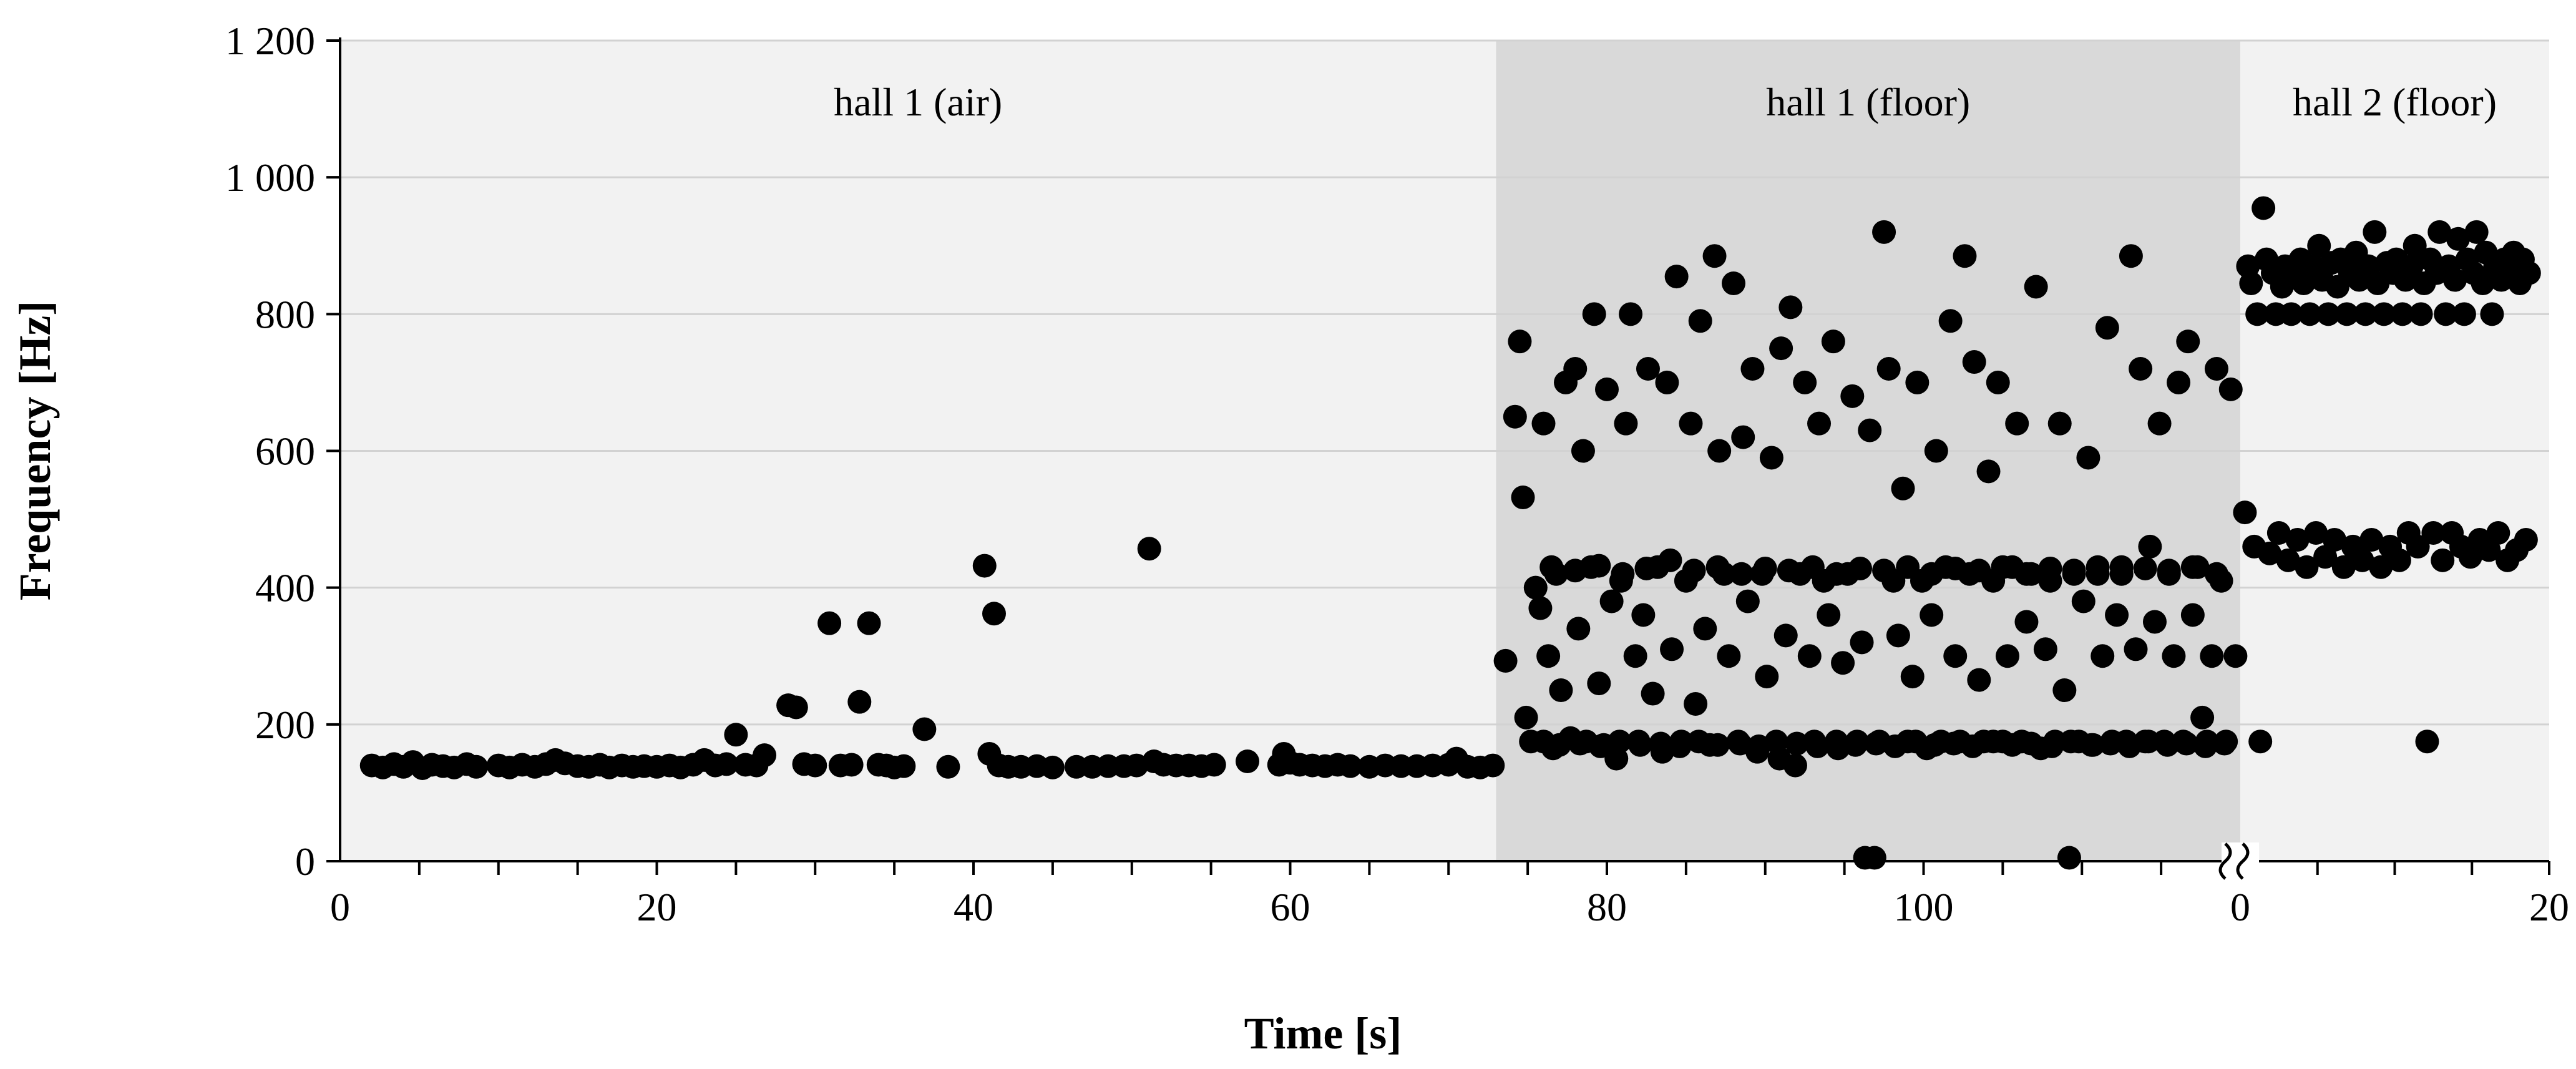  I want to click on y-tick-label-2: 400, so click(285, 588).